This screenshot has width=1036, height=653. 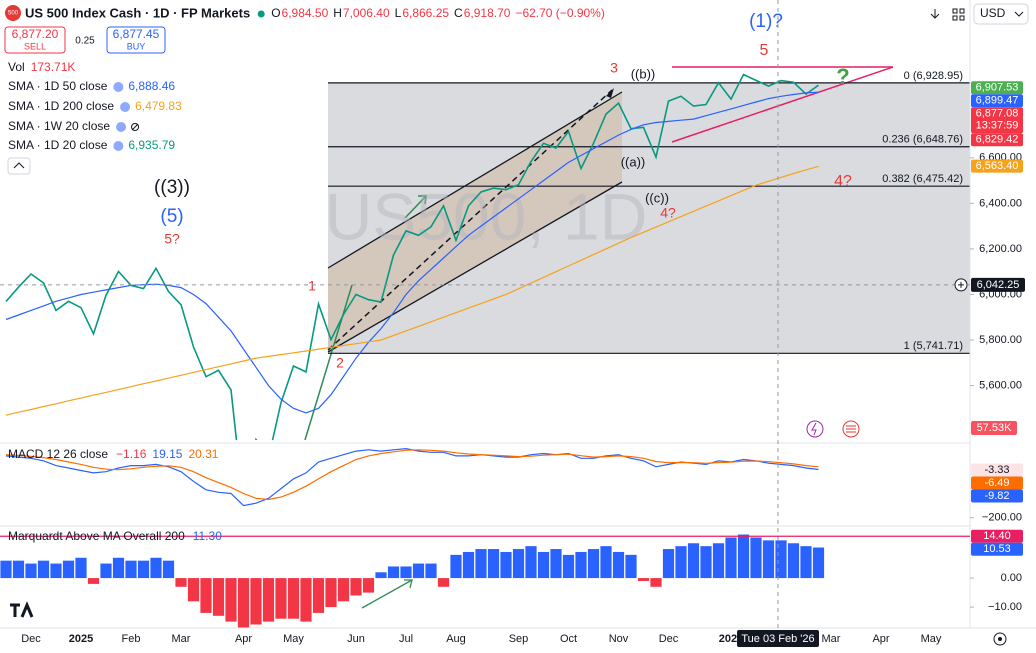 I want to click on channel-line, so click(x=475, y=180).